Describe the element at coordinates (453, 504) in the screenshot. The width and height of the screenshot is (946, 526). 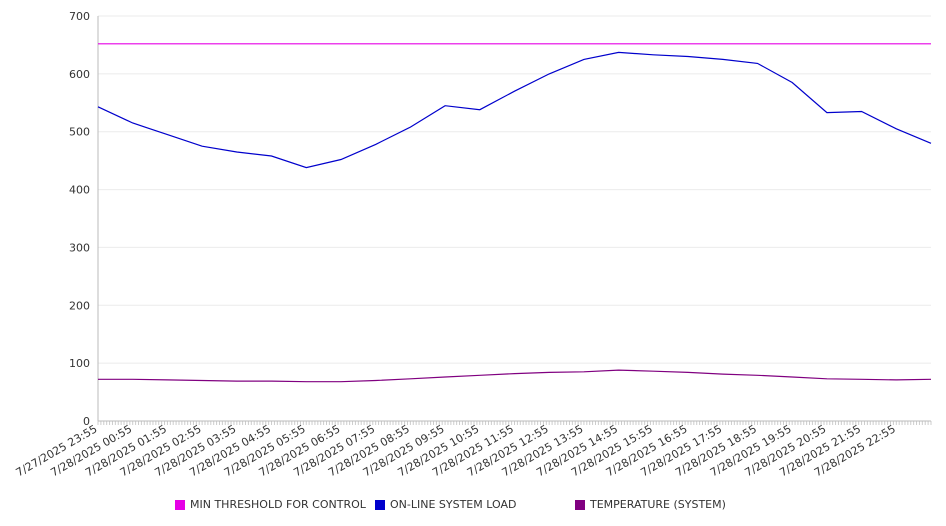
I see `legend-label-system-load: ON-LINE SYSTEM LOAD` at that location.